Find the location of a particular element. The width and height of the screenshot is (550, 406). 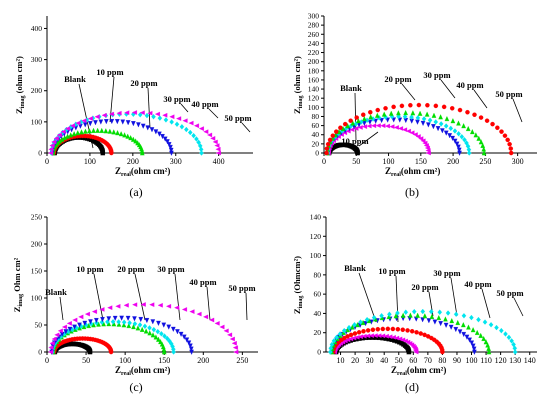

series-30-ppm: 30 ppm is located at coordinates (398, 113).